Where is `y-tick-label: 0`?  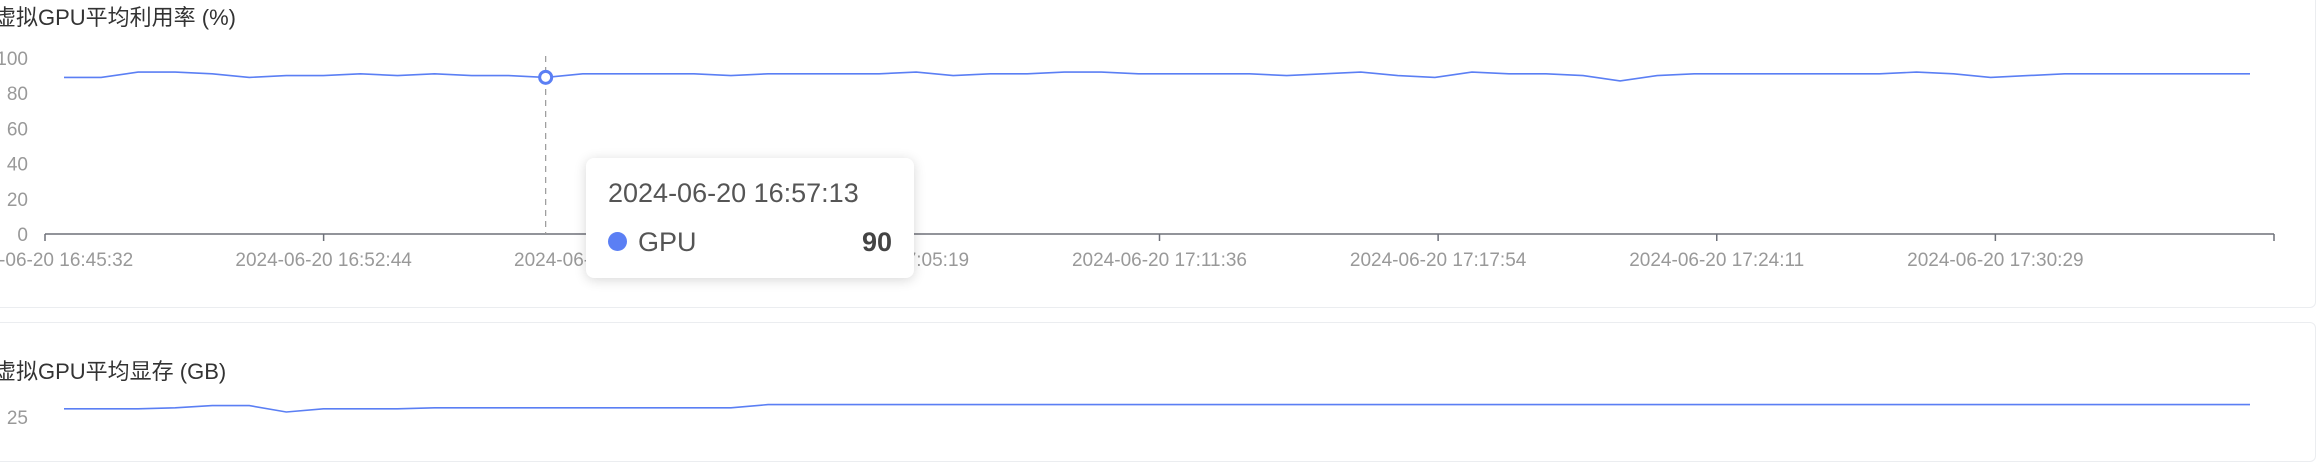
y-tick-label: 0 is located at coordinates (22, 235).